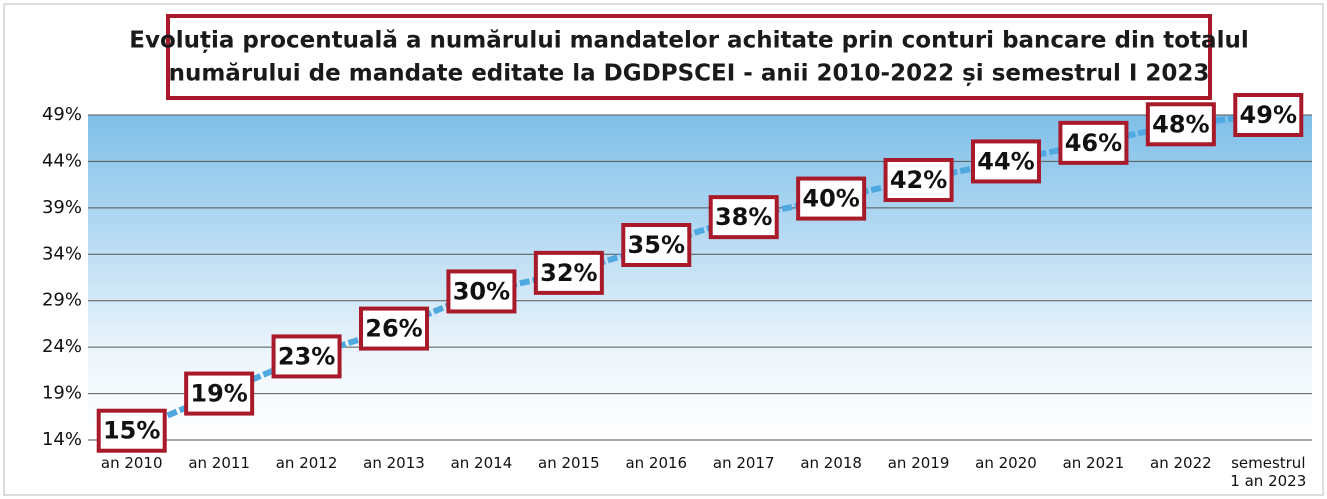 The height and width of the screenshot is (499, 1327). Describe the element at coordinates (481, 463) in the screenshot. I see `x-tick-label: an 2014` at that location.